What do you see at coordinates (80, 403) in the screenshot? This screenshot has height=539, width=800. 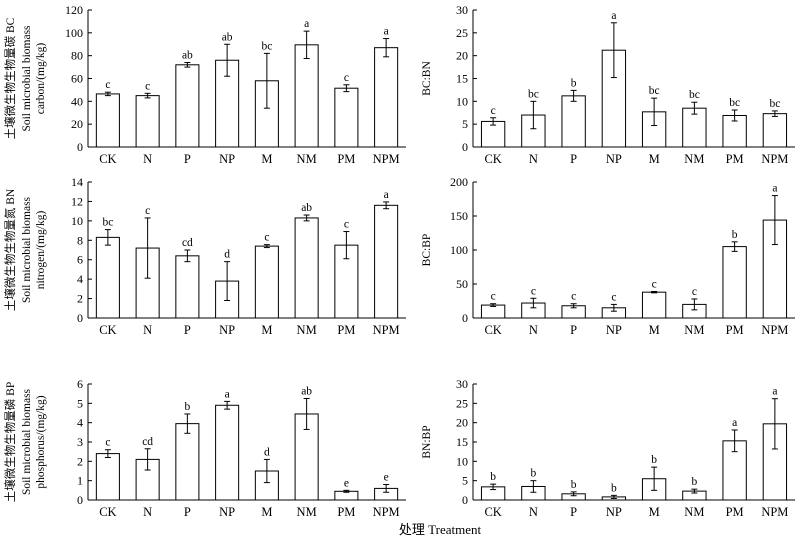 I see `y-tick-label: 5` at bounding box center [80, 403].